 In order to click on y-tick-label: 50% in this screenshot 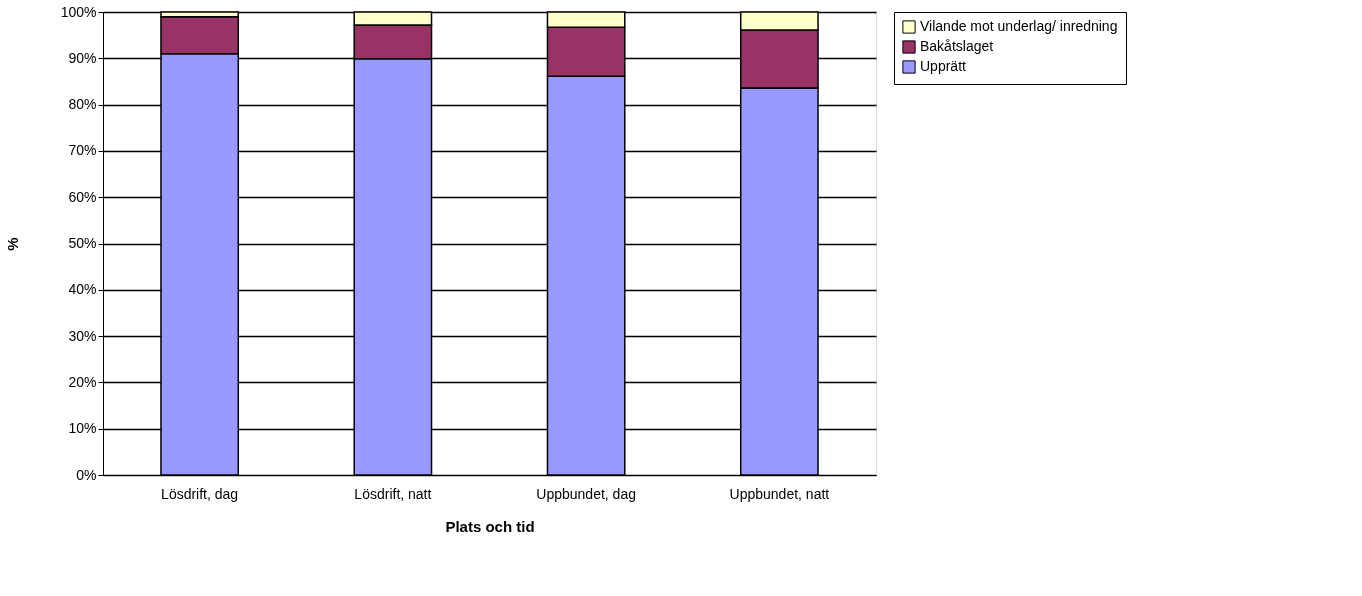, I will do `click(82, 243)`.